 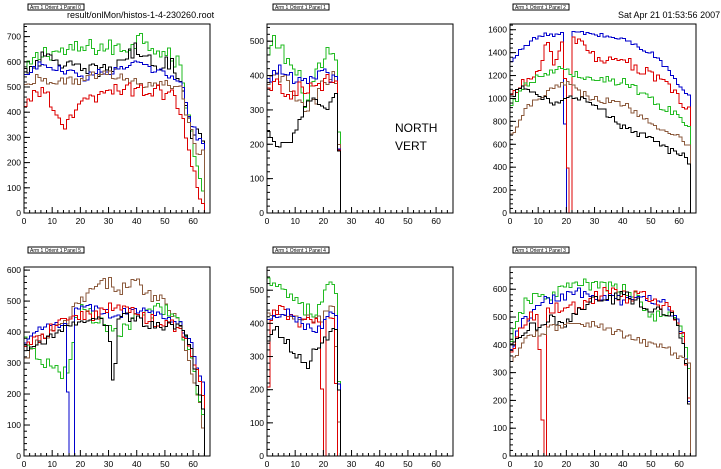 What do you see at coordinates (497, 76) in the screenshot?
I see `y-tick-label: 1200` at bounding box center [497, 76].